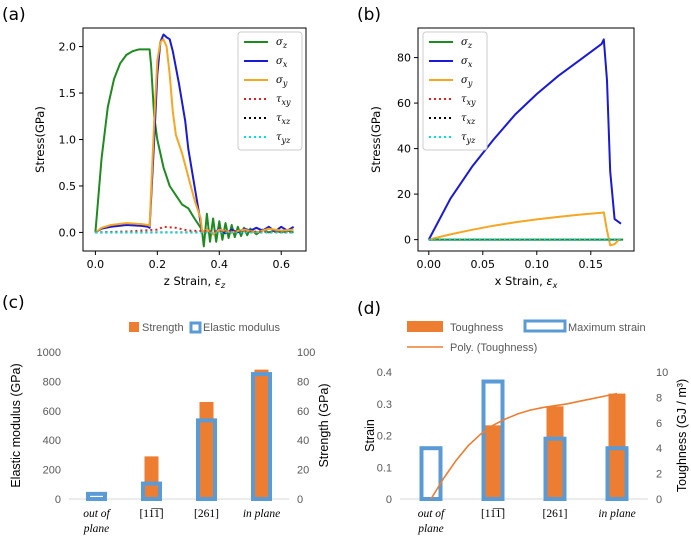  What do you see at coordinates (195, 327) in the screenshot?
I see `legend-swatch-elastic-modulus` at bounding box center [195, 327].